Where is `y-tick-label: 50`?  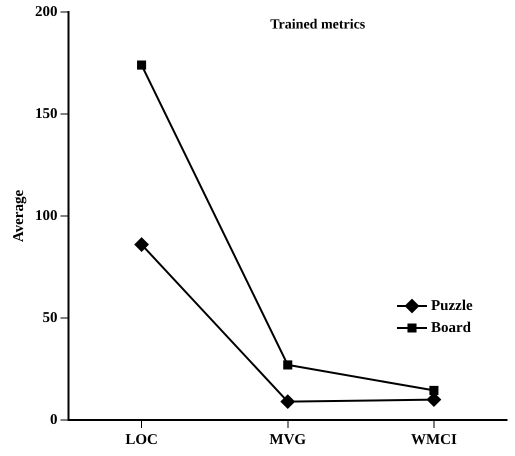 y-tick-label: 50 is located at coordinates (50, 318).